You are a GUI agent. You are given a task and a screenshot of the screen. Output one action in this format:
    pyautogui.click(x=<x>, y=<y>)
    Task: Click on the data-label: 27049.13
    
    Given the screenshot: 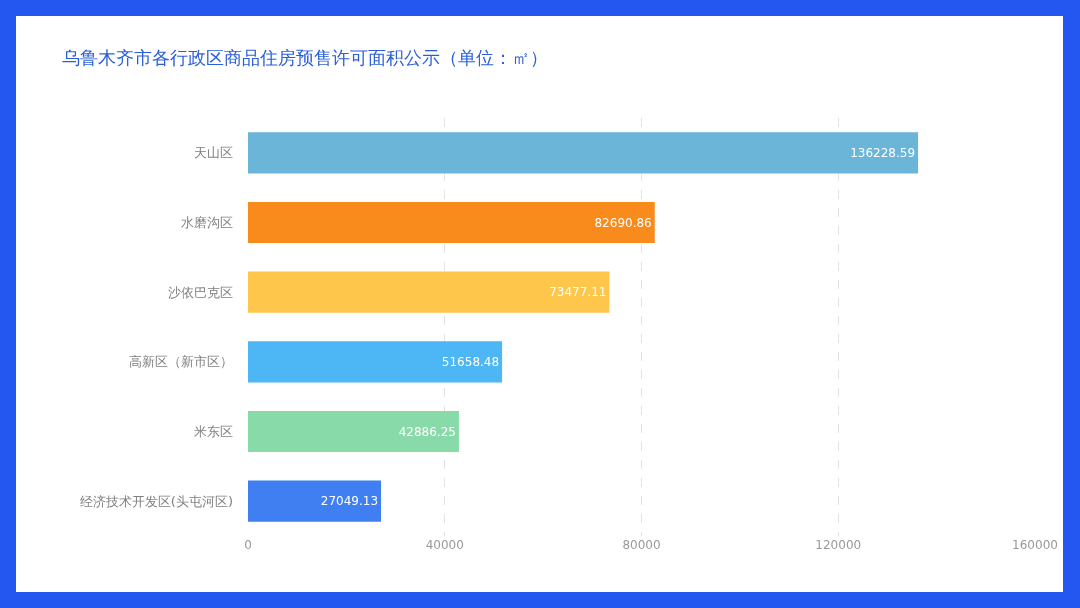 What is the action you would take?
    pyautogui.click(x=349, y=501)
    